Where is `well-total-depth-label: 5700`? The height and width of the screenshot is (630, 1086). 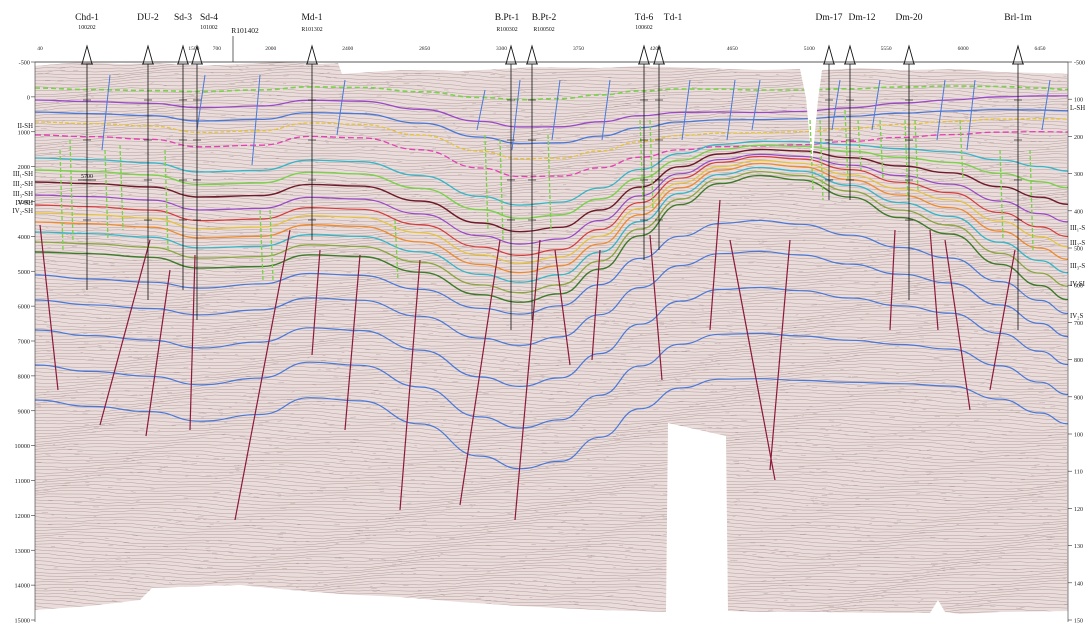 well-total-depth-label: 5700 is located at coordinates (87, 177).